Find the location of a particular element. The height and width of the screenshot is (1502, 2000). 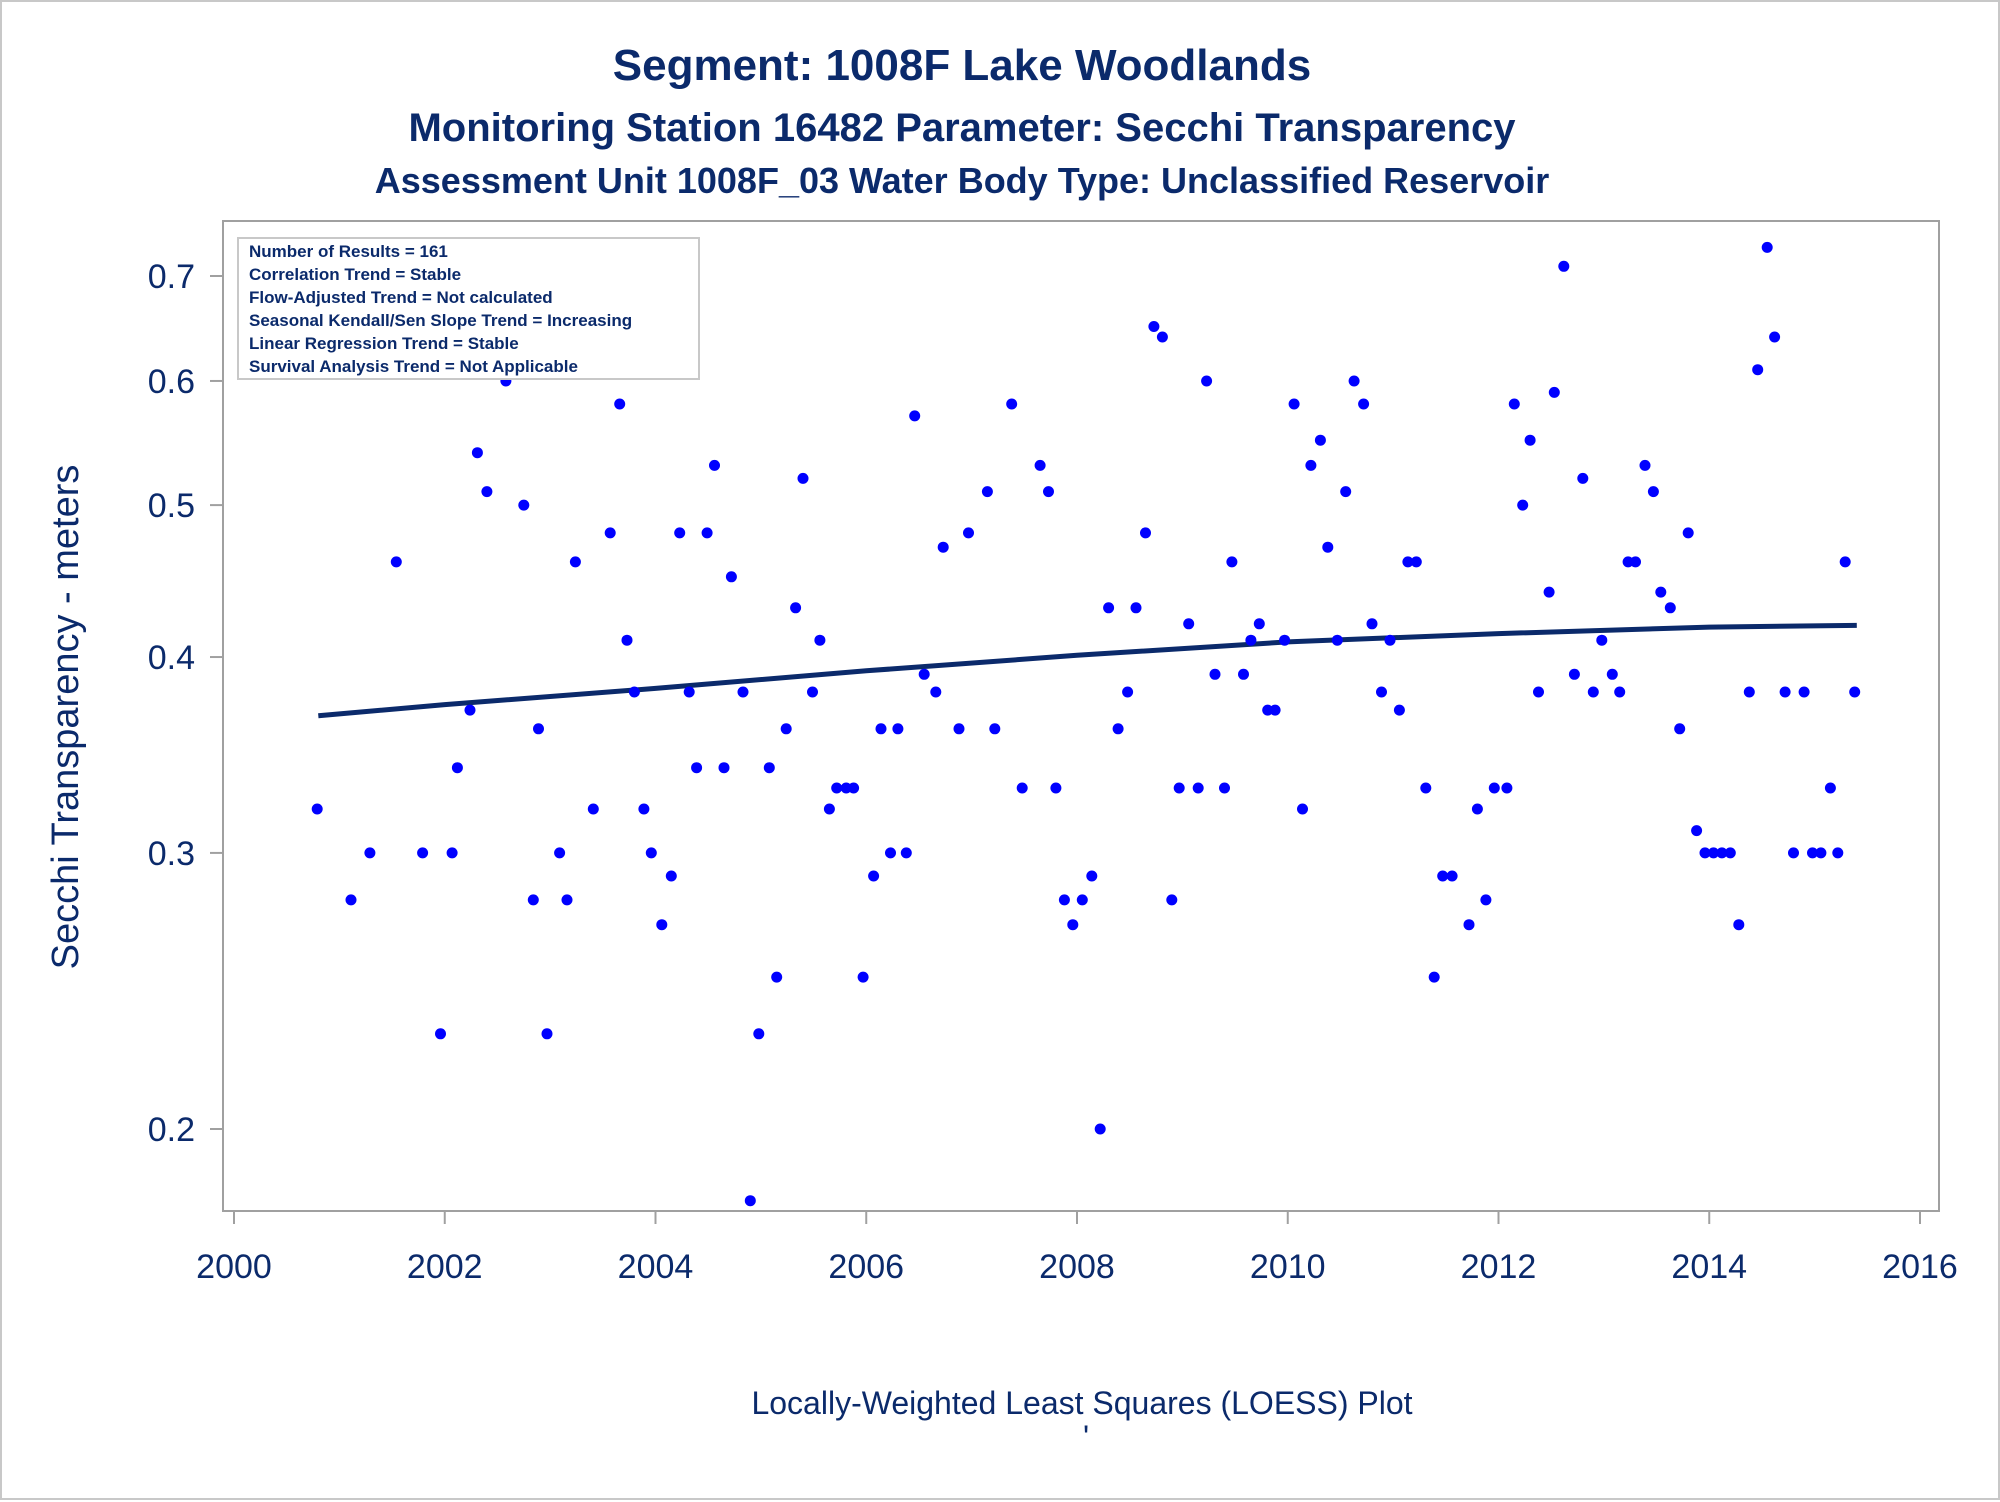

footnote-mark: ' is located at coordinates (1086, 1437).